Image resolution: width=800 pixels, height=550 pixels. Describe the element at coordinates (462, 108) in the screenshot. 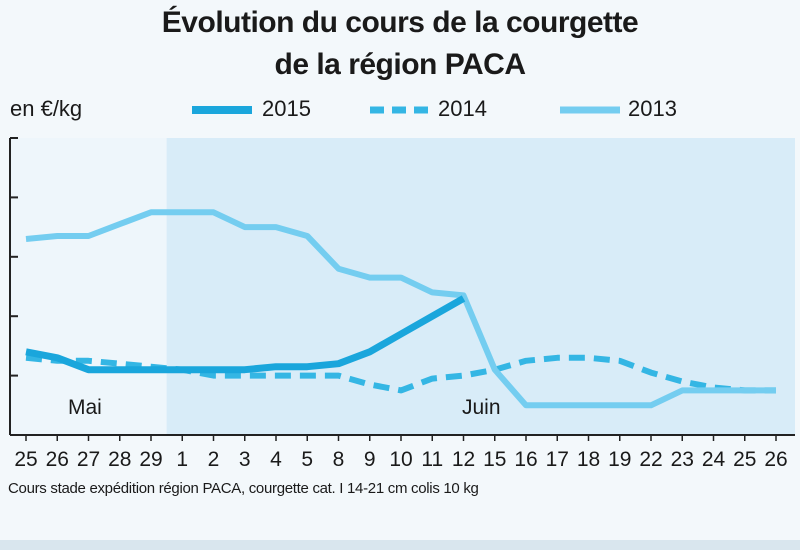

I see `legend-label-2014: 2014` at that location.